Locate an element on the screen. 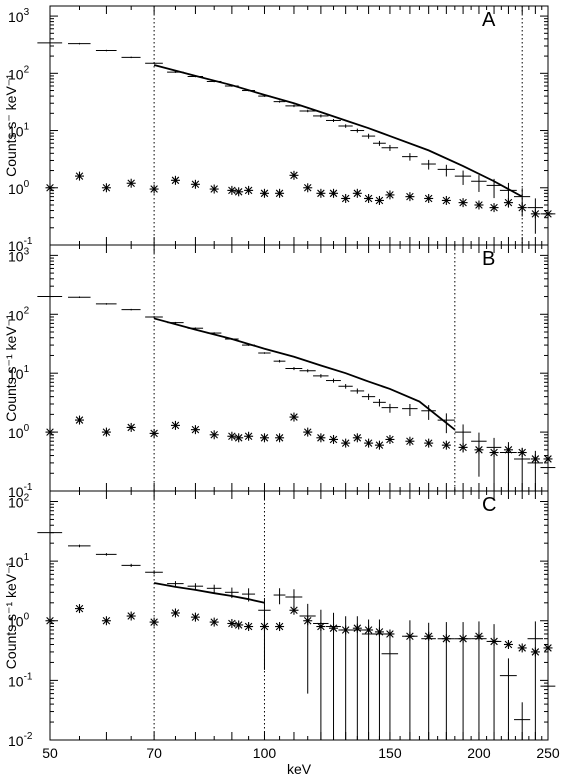 Image resolution: width=563 pixels, height=774 pixels. panel-label: B is located at coordinates (488, 259).